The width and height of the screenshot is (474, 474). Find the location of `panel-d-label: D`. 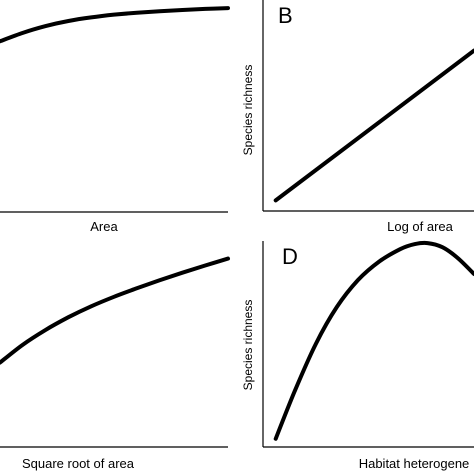

panel-d-label: D is located at coordinates (290, 256).